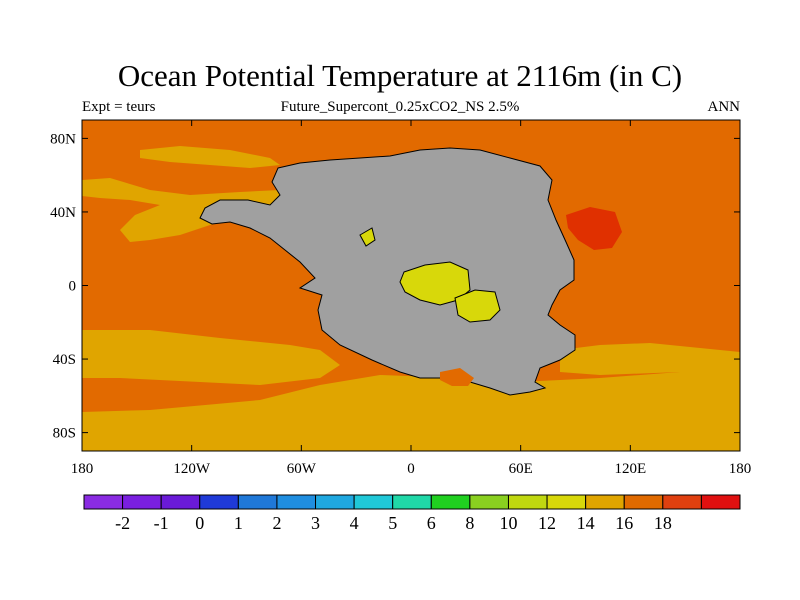 The image size is (800, 600). I want to click on colorbar-label: -1, so click(161, 523).